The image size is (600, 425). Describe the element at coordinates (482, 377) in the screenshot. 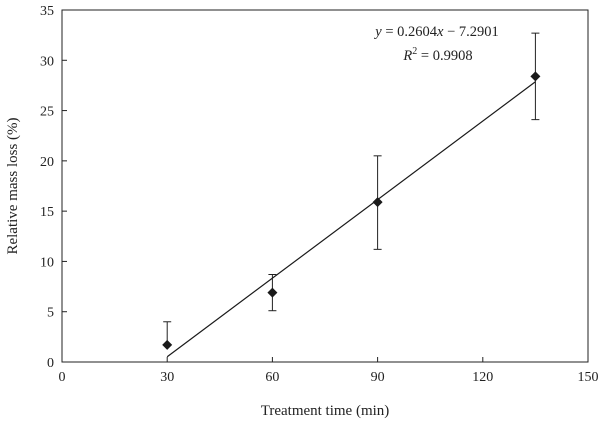

I see `x-tick-label: 120` at that location.